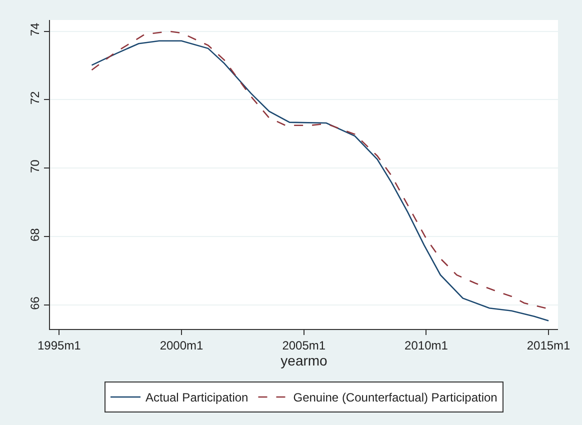 This screenshot has height=425, width=582. I want to click on y-tick-label: 70, so click(35, 166).